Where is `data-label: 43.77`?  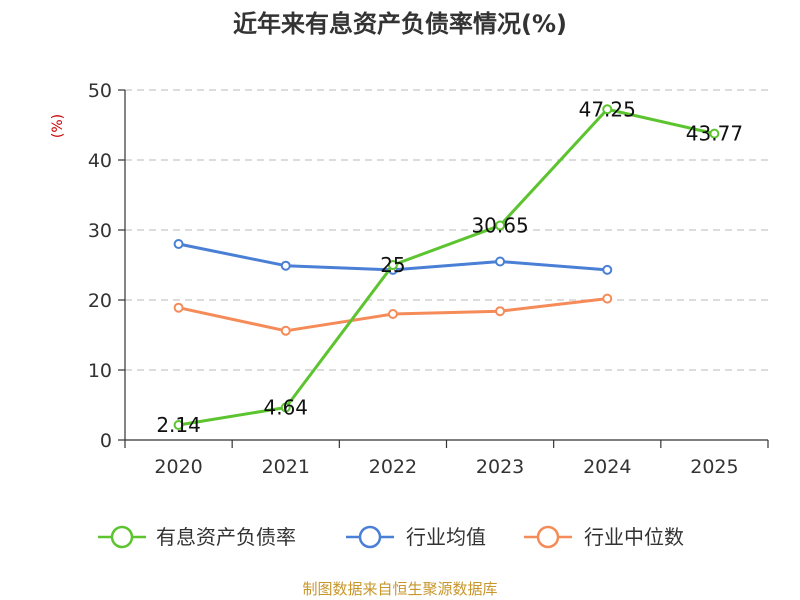 data-label: 43.77 is located at coordinates (714, 134).